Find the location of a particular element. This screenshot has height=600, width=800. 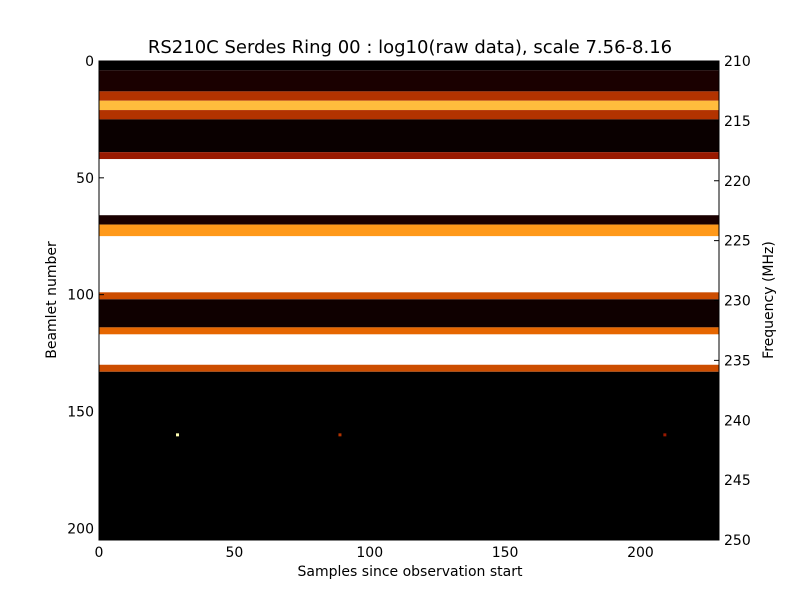

x-tick-label-1: 50 is located at coordinates (234, 553).